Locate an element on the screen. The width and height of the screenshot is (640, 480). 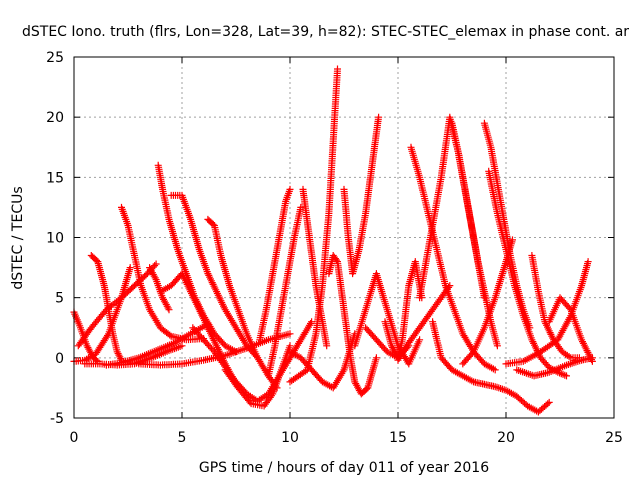
y-tick-label: 5 is located at coordinates (59, 299).